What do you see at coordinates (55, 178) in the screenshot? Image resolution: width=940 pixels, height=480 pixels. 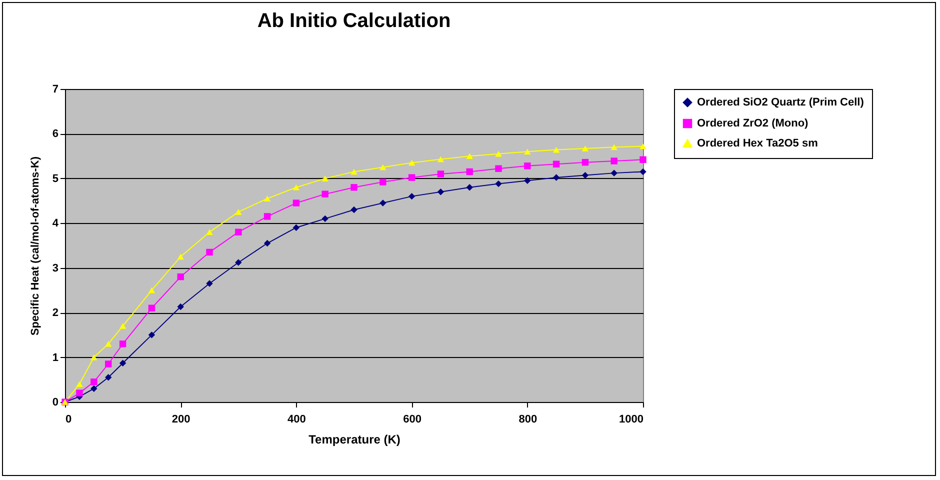 I see `y-tick-label: 5` at bounding box center [55, 178].